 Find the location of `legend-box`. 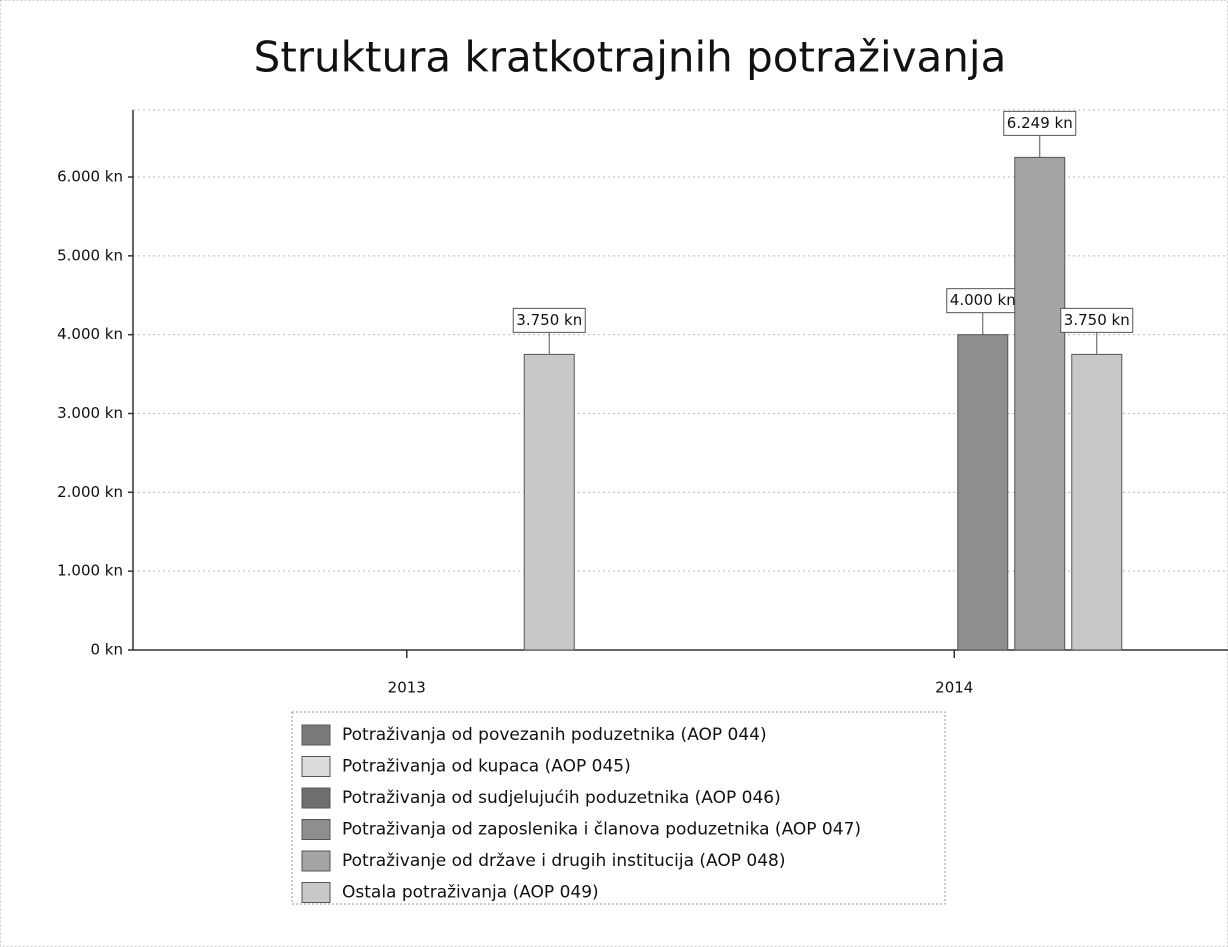

legend-box is located at coordinates (618, 808).